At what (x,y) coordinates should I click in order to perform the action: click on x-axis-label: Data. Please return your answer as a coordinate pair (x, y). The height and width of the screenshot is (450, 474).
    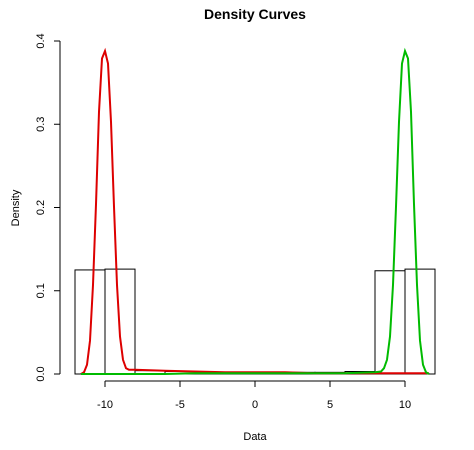
    Looking at the image, I should click on (255, 437).